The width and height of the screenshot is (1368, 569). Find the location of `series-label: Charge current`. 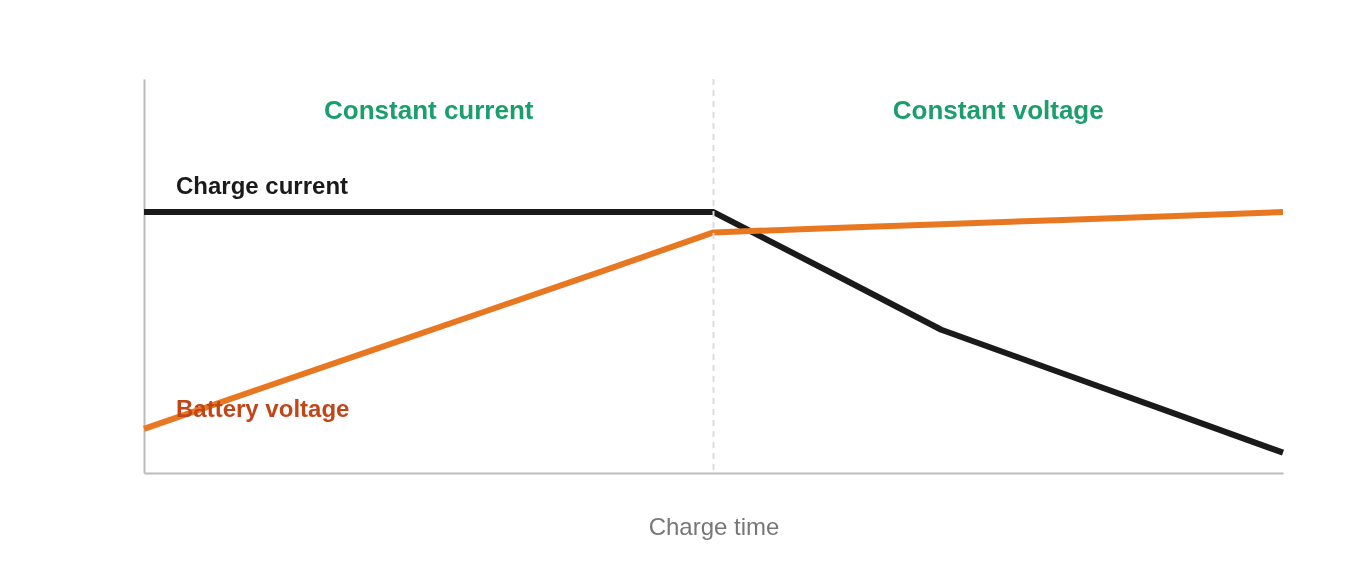

series-label: Charge current is located at coordinates (262, 186).